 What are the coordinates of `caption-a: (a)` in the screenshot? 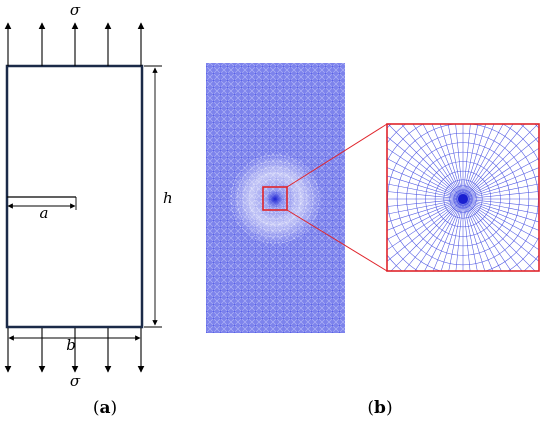 It's located at (105, 408).